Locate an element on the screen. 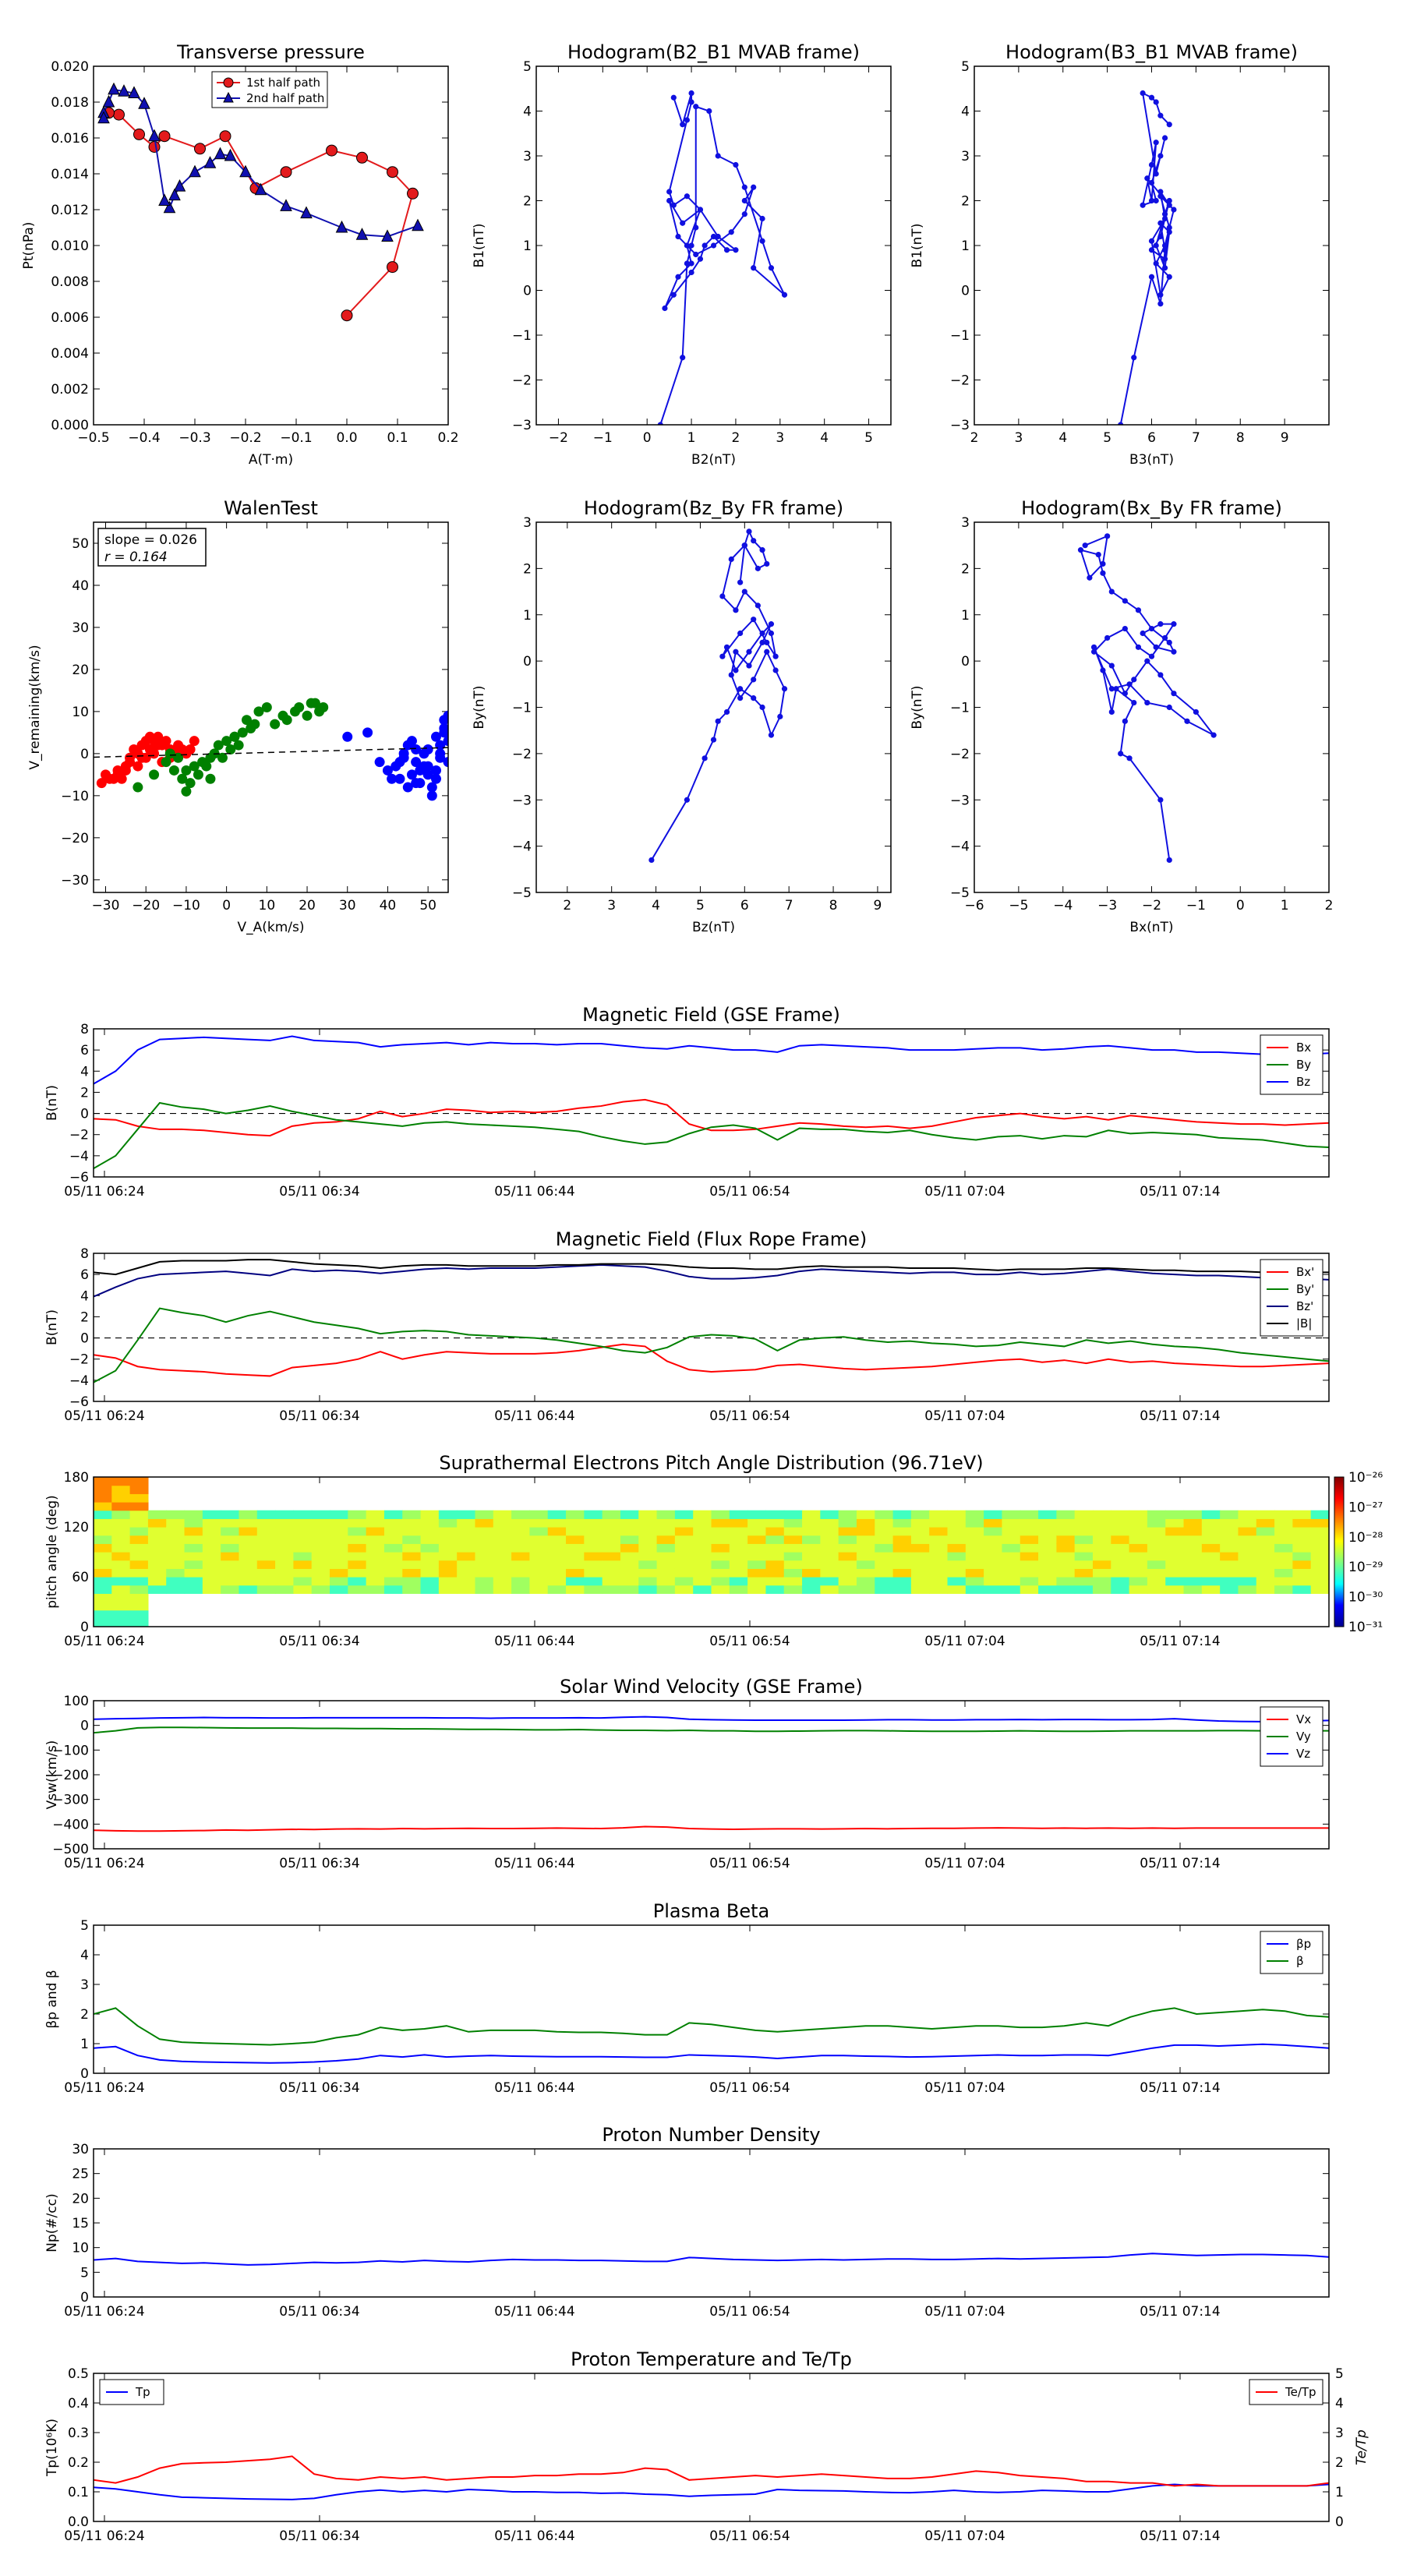  mag-fr-title: Magnetic Field (Flux Rope Frame) is located at coordinates (711, 1239).